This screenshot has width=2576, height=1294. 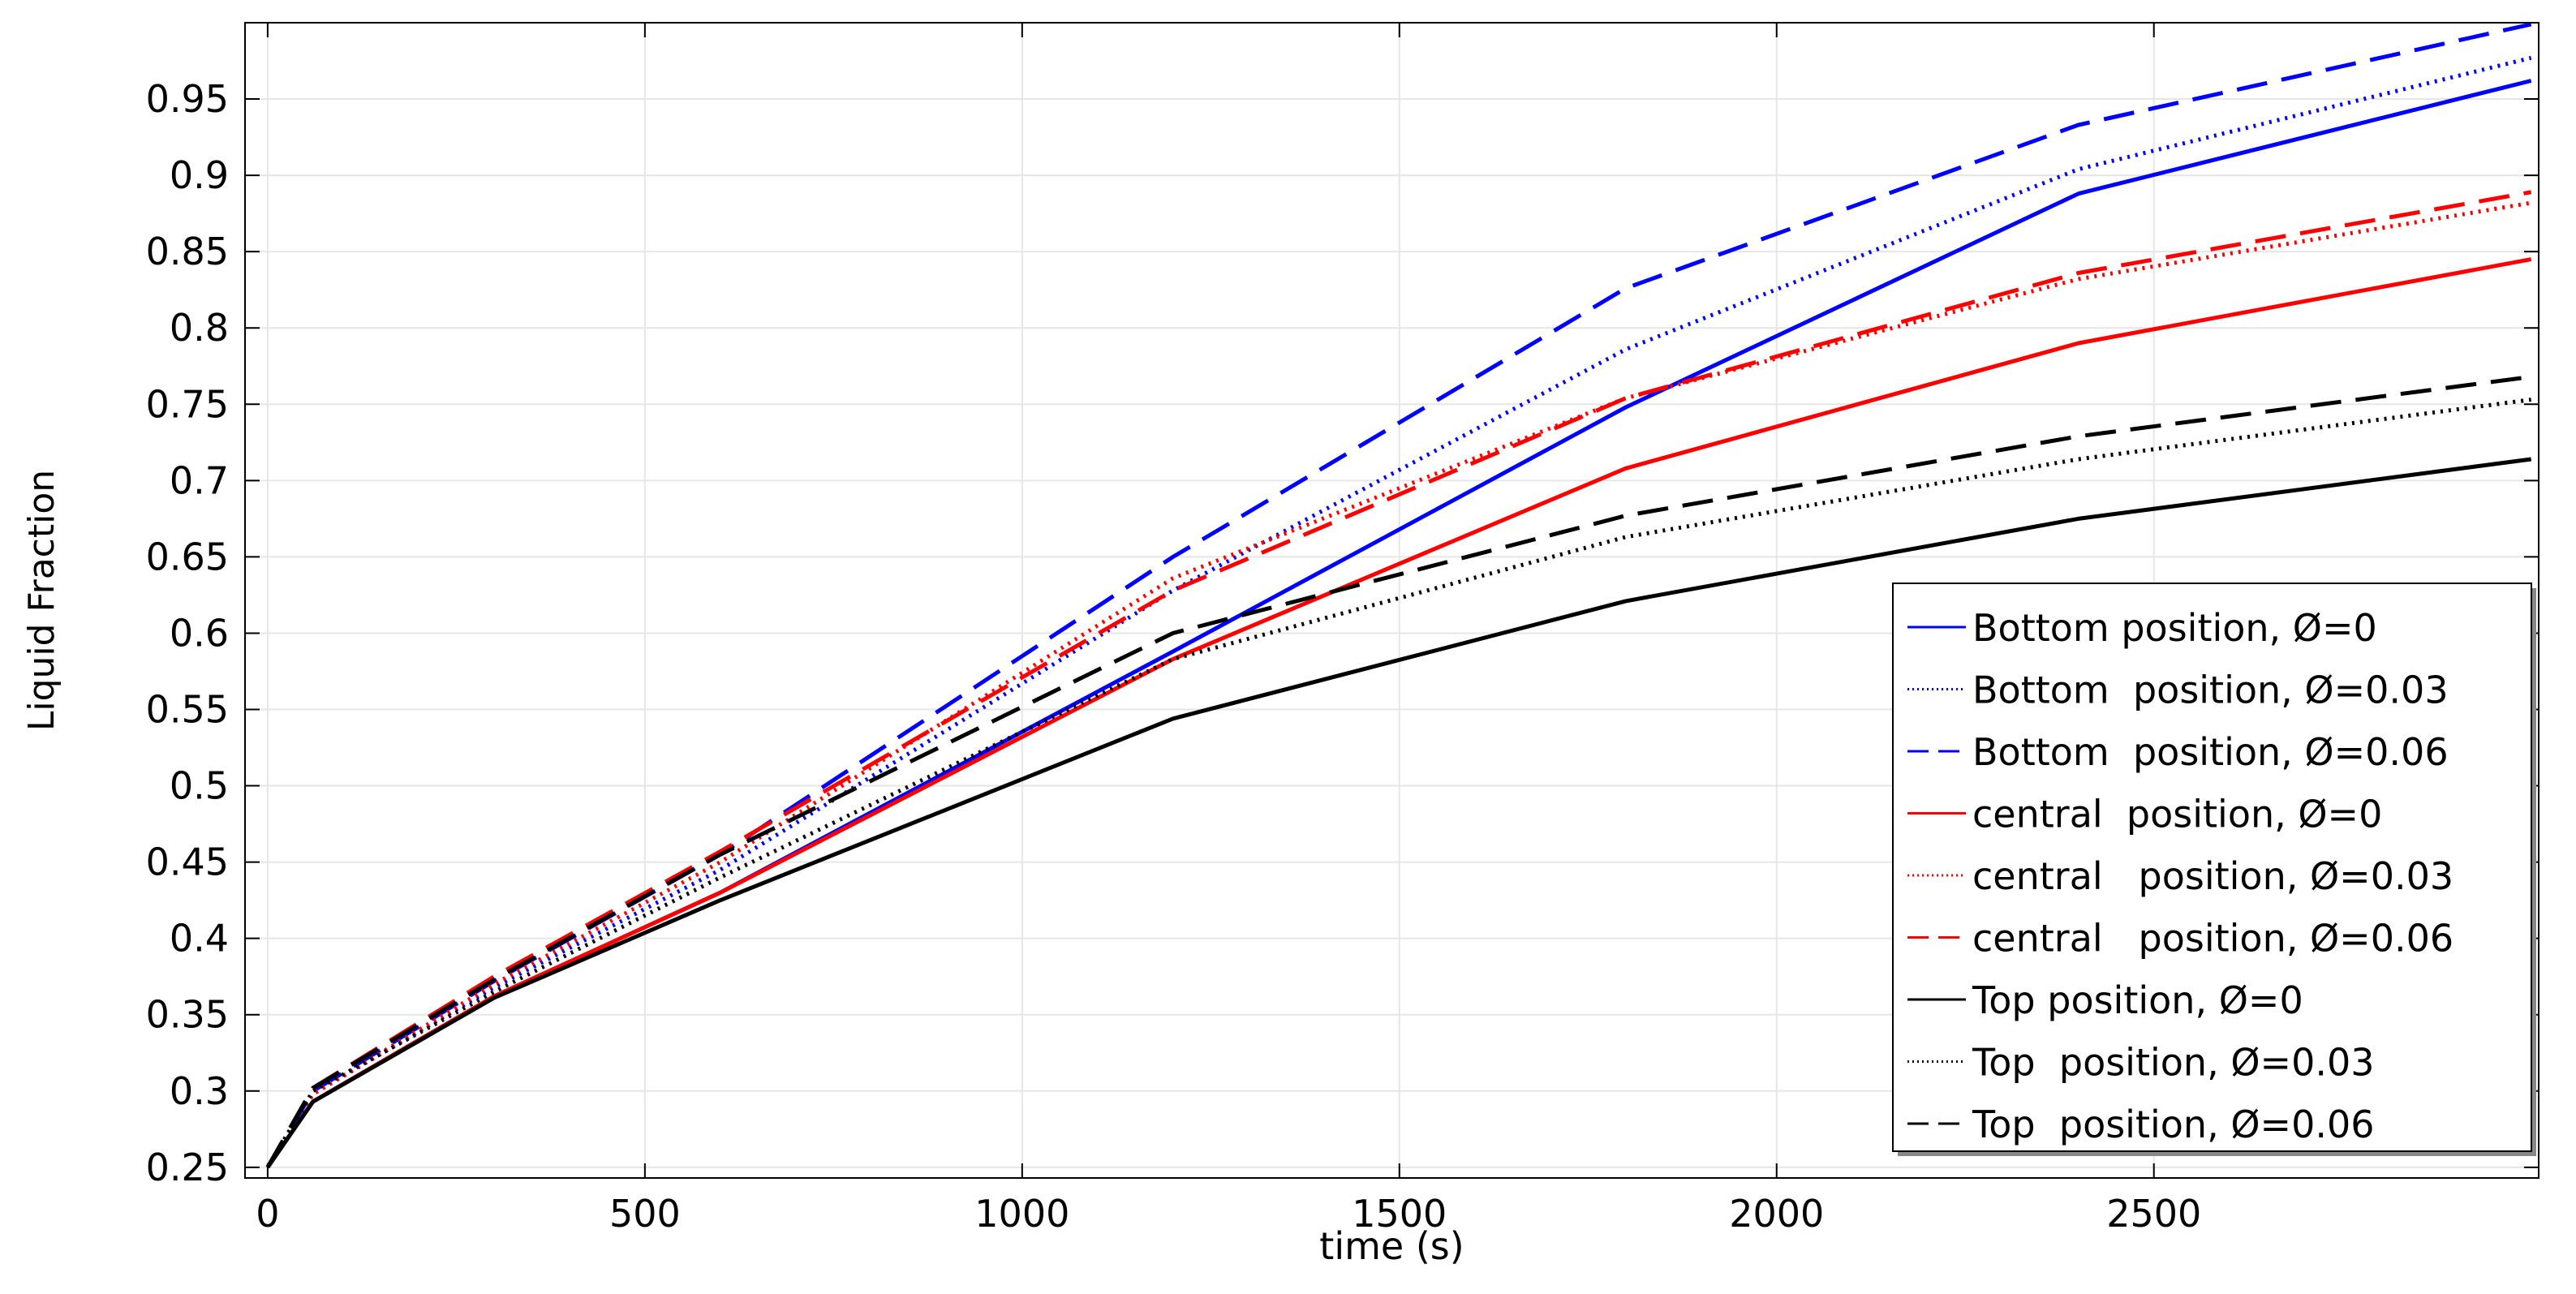 I want to click on y-tick-label: 0.35, so click(x=187, y=1015).